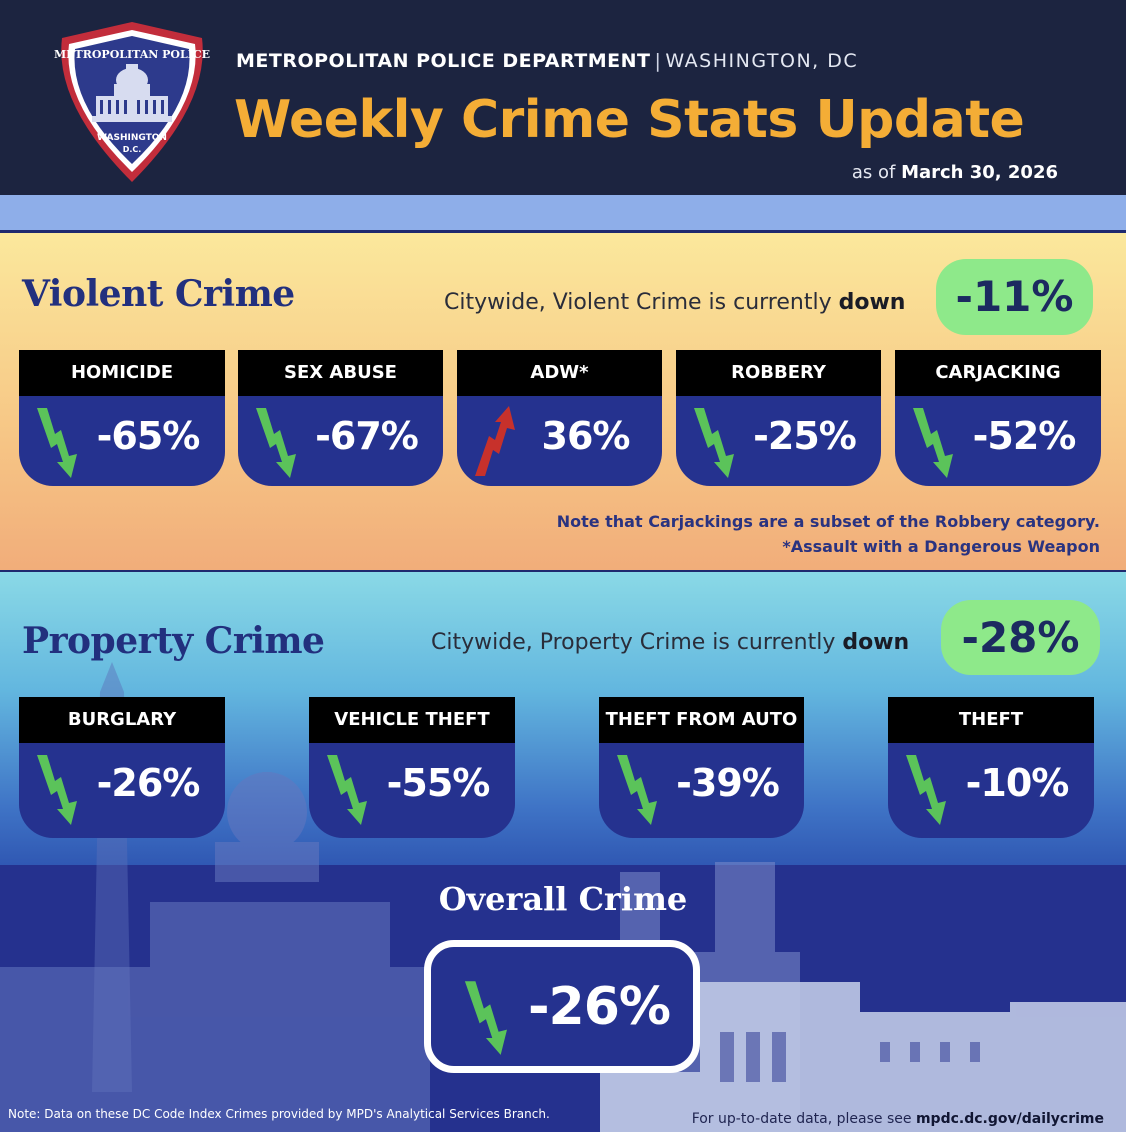  Describe the element at coordinates (1024, 436) in the screenshot. I see `card-value: -52%` at that location.